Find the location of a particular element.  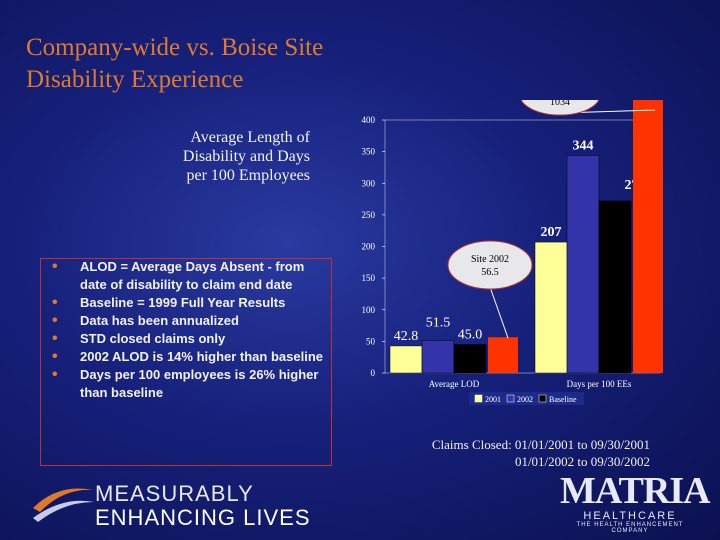

bullet-item: Data has been annualized is located at coordinates (188, 321).